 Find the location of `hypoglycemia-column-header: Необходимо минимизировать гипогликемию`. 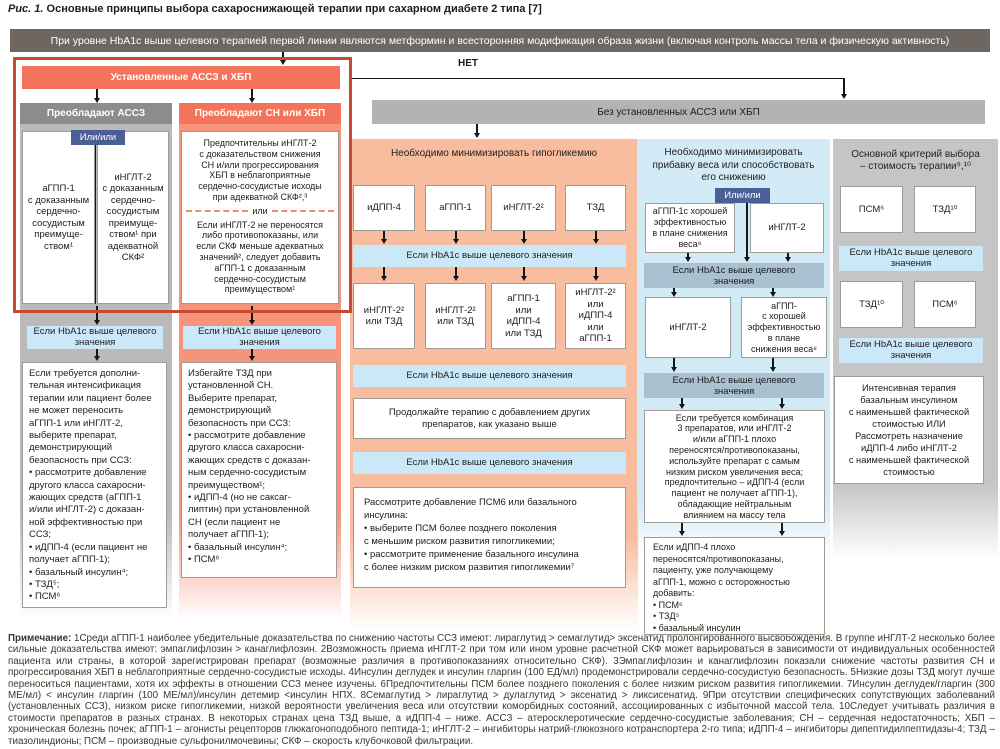

hypoglycemia-column-header: Необходимо минимизировать гипогликемию is located at coordinates (494, 153).